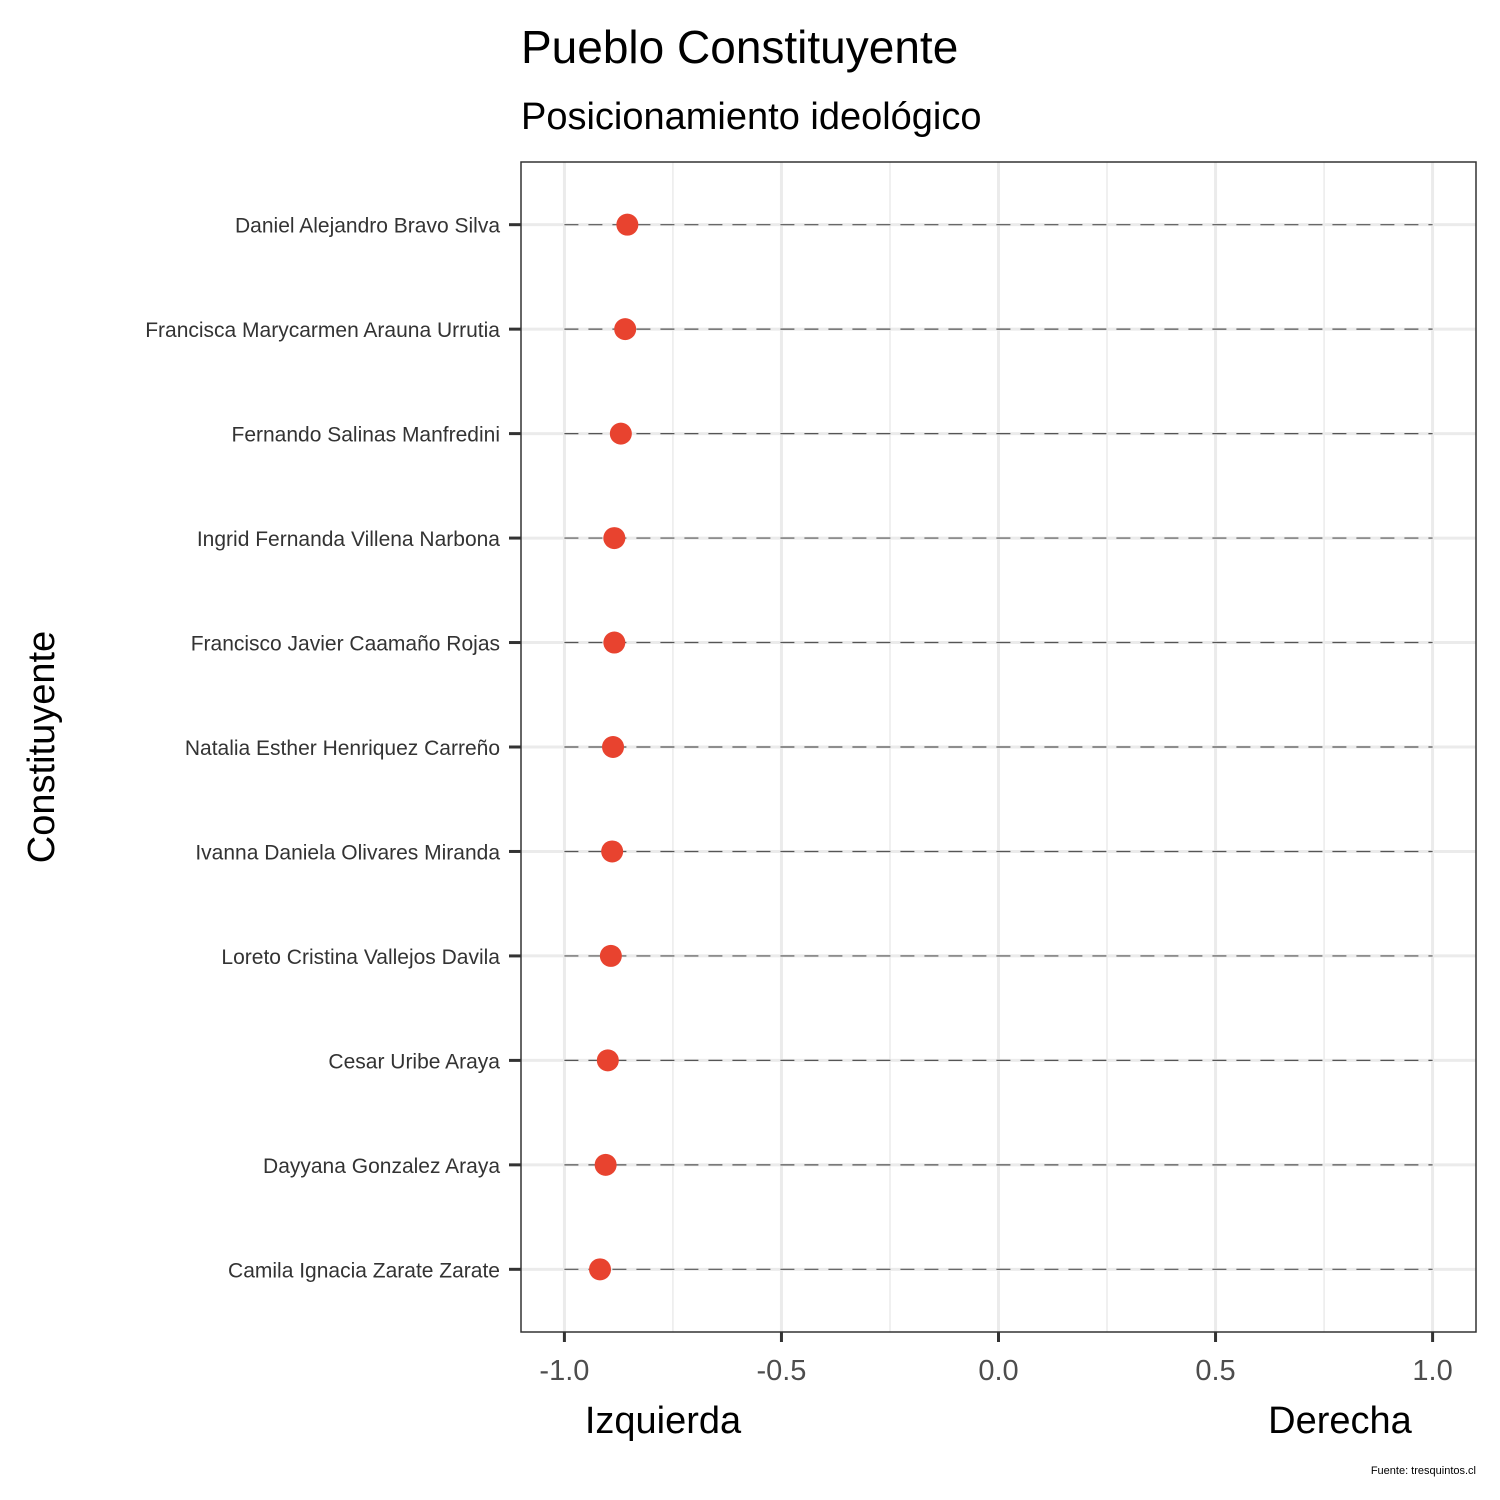  I want to click on y-tick-label: Francisca Marycarmen Arauna Urrutia, so click(322, 330).